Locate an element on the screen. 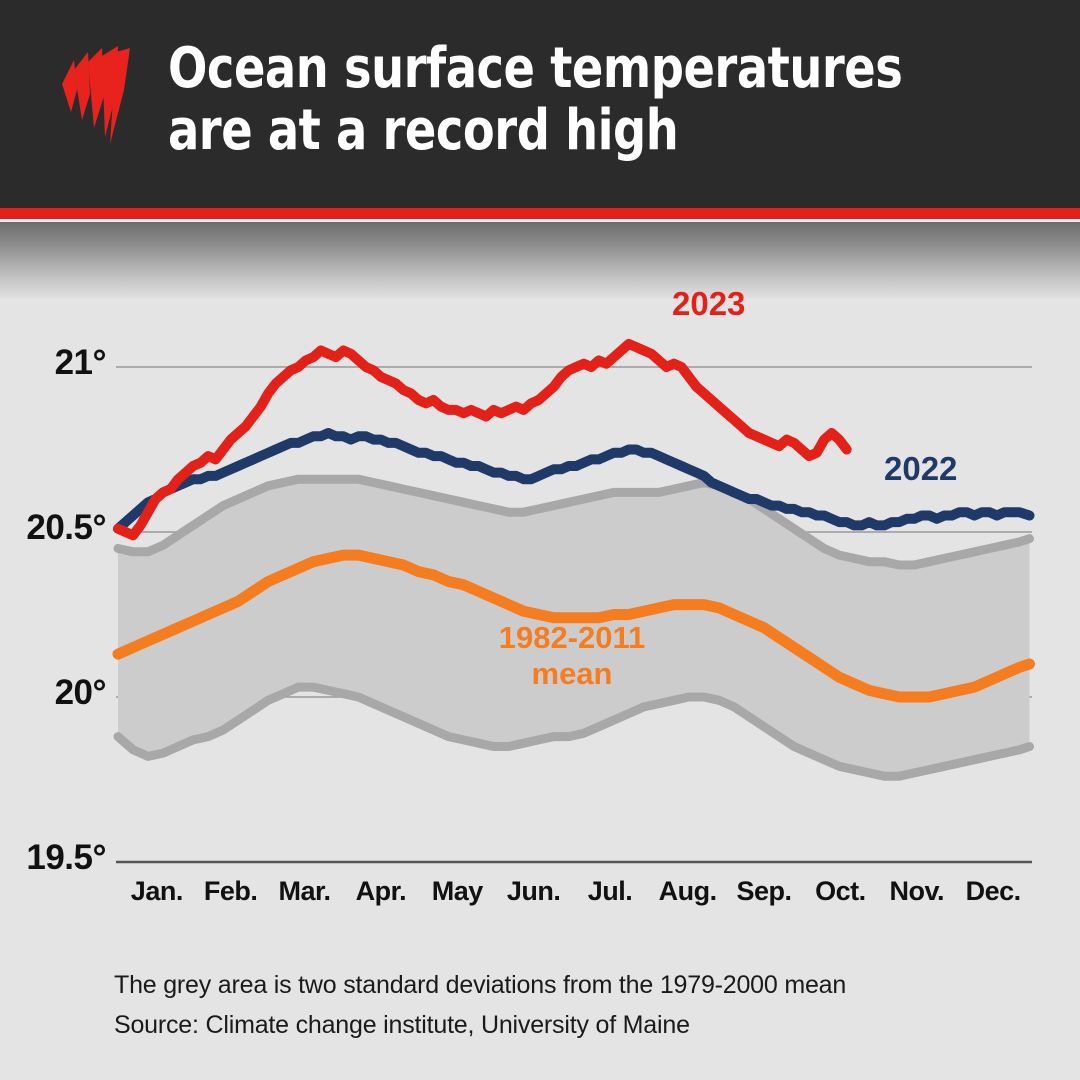 This screenshot has width=1080, height=1080. series-label-mean-line1: 1982-2011 is located at coordinates (572, 637).